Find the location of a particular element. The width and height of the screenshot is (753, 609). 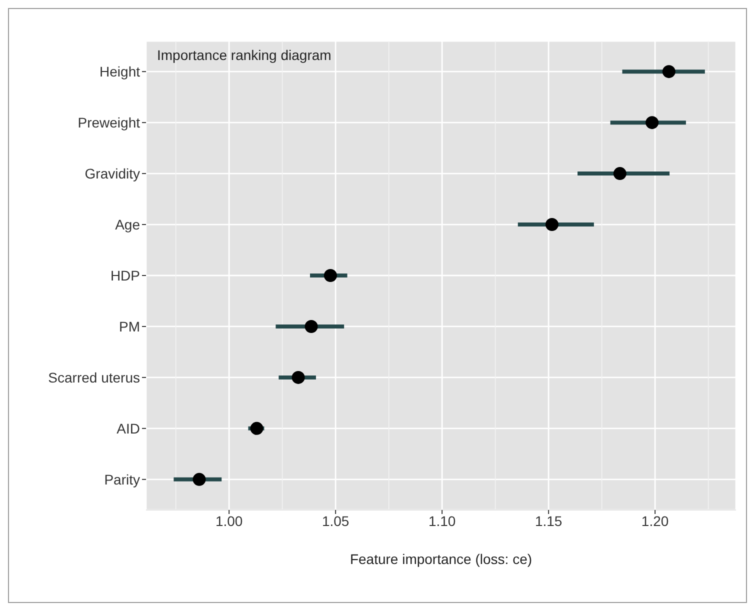

y-tick-label: HDP is located at coordinates (125, 275).